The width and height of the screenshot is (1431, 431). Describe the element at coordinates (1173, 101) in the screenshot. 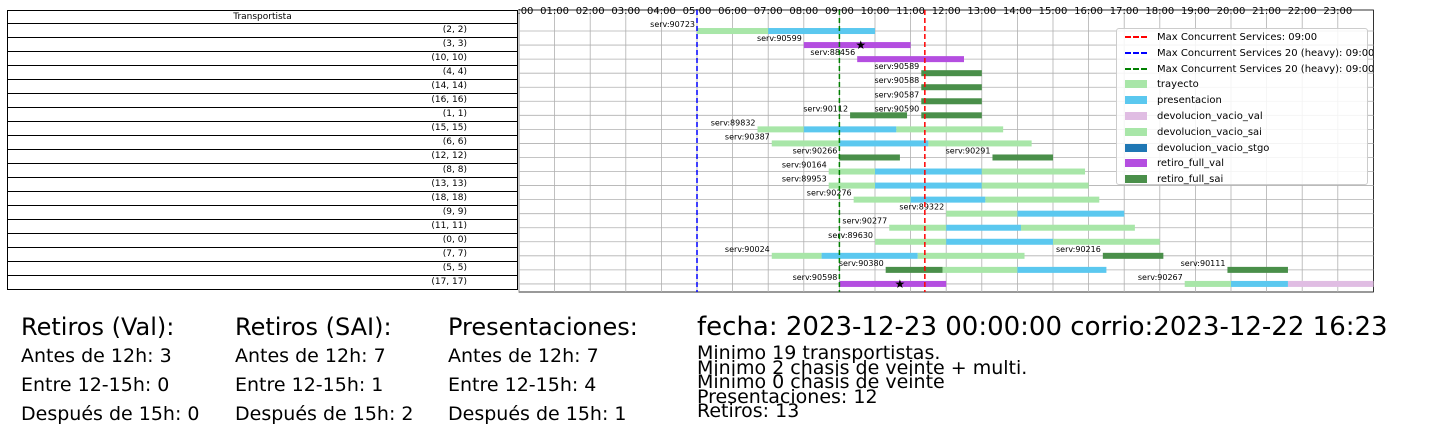

I see `legend-item: presentacion` at that location.